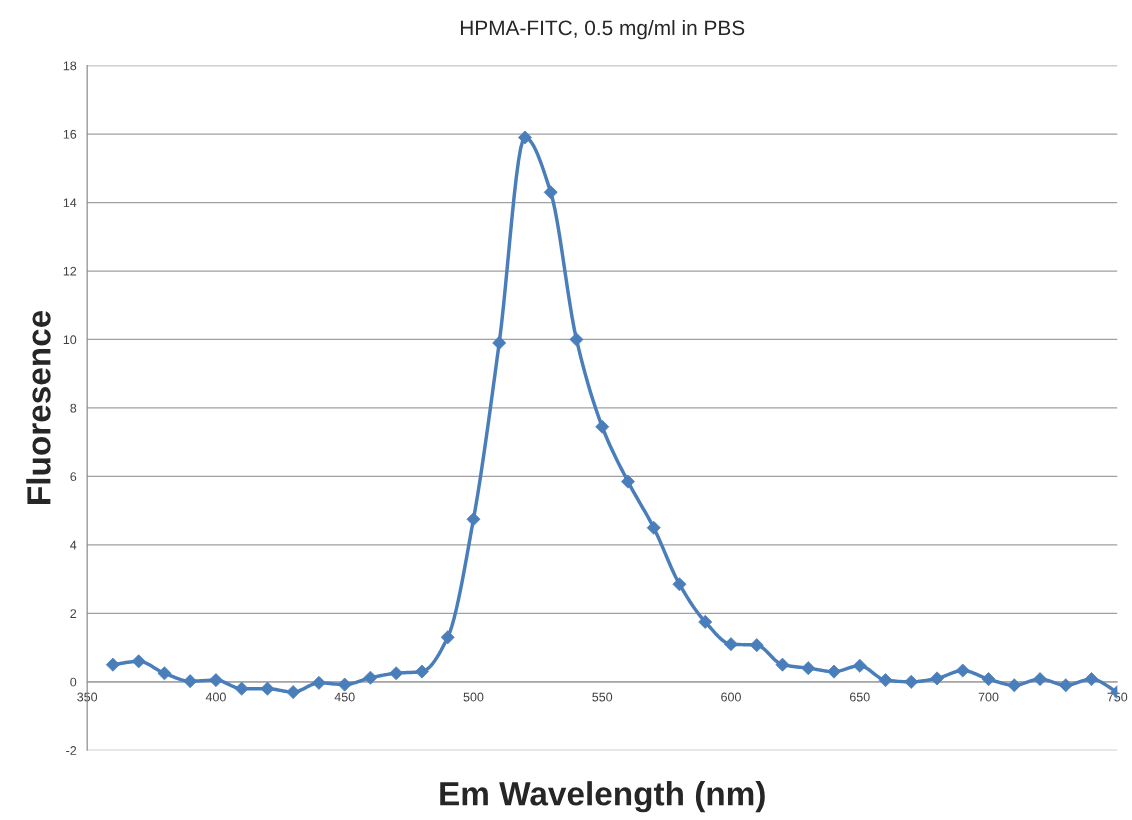 This screenshot has height=820, width=1132. I want to click on y-tick-label: 4, so click(73, 545).